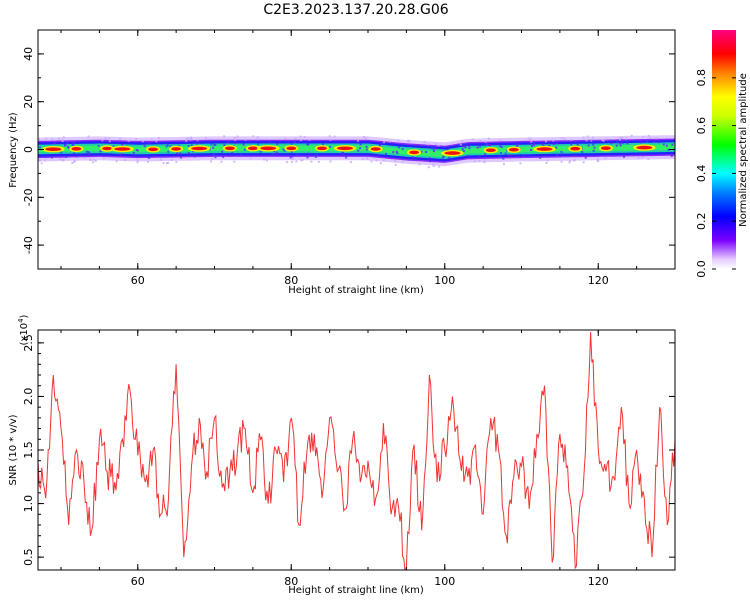 This screenshot has width=750, height=600. What do you see at coordinates (138, 280) in the screenshot?
I see `x-tick-label: 60` at bounding box center [138, 280].